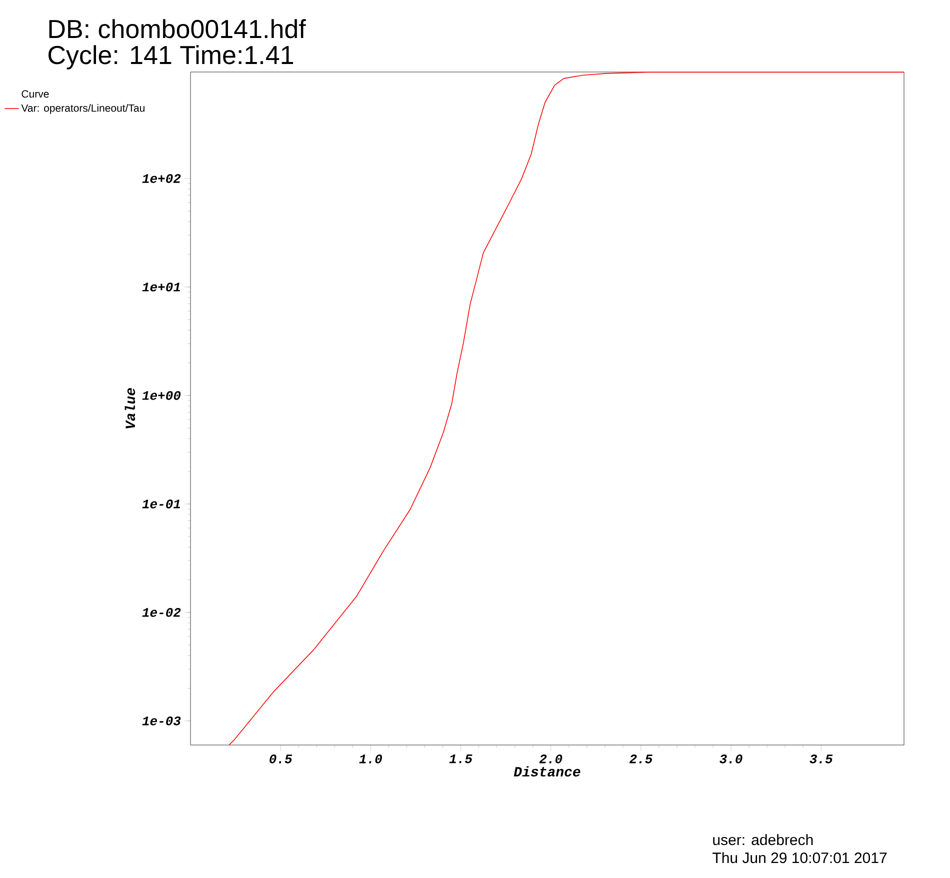 The image size is (950, 878). What do you see at coordinates (640, 759) in the screenshot?
I see `x-tick-label: 2.5` at bounding box center [640, 759].